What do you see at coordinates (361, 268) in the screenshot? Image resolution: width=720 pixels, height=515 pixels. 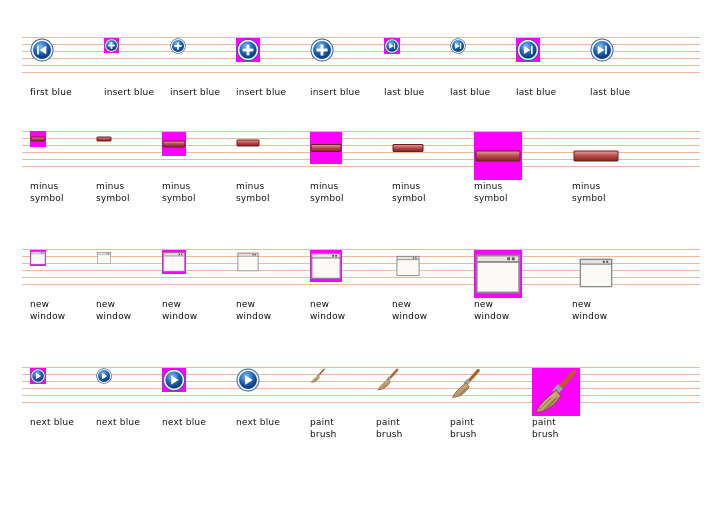 I see `row-new-window-guides` at bounding box center [361, 268].